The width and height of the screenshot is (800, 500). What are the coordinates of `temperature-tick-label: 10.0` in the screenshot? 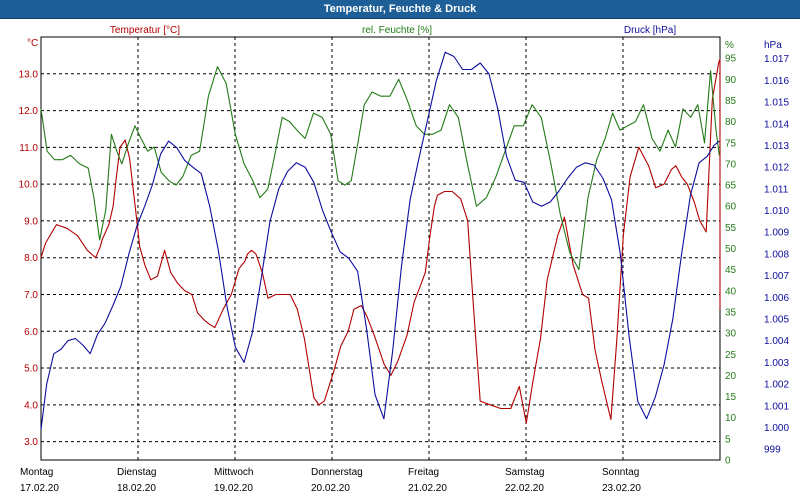 It's located at (29, 185).